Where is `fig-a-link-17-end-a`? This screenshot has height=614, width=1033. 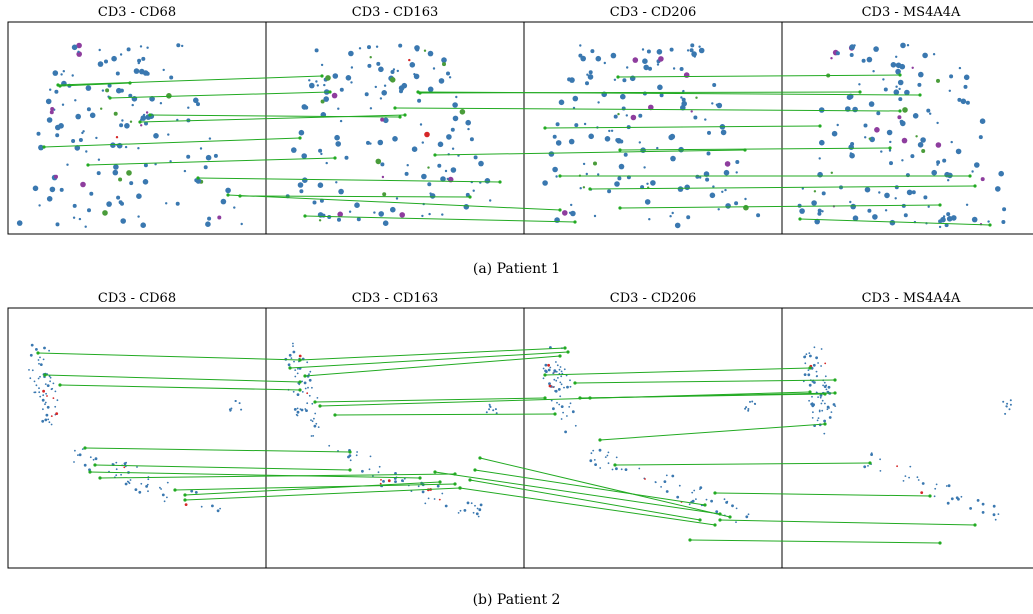
fig-a-link-17-end-a is located at coordinates (620, 150).